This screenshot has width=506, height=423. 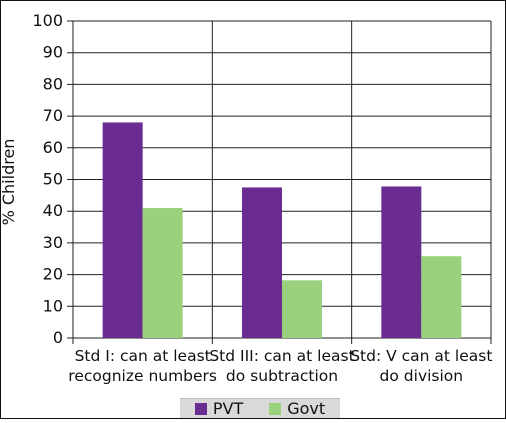 I want to click on y-tick-label: 10, so click(x=53, y=305).